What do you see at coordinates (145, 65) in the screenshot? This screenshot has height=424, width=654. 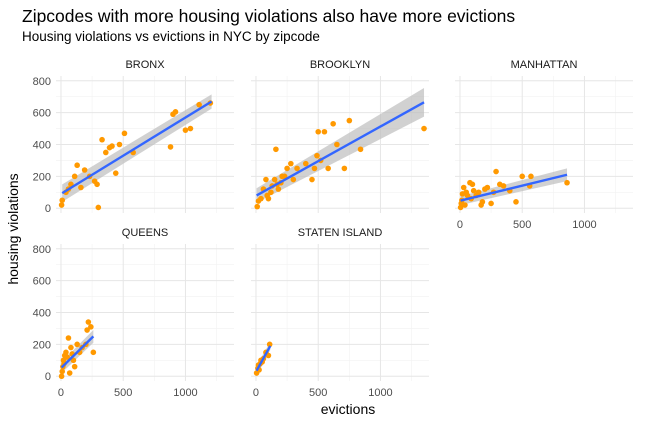 I see `facet-label-bronx: BRONX` at bounding box center [145, 65].